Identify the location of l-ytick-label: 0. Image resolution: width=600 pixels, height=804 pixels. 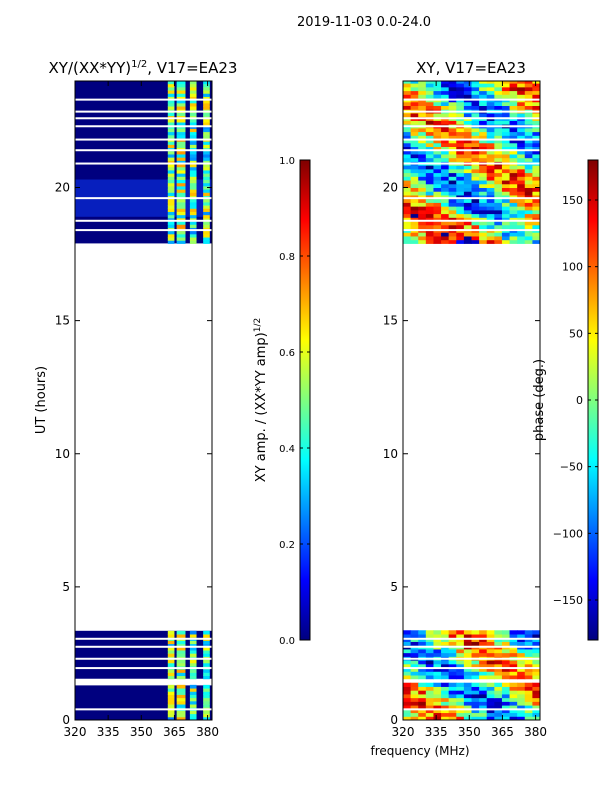
(66, 720).